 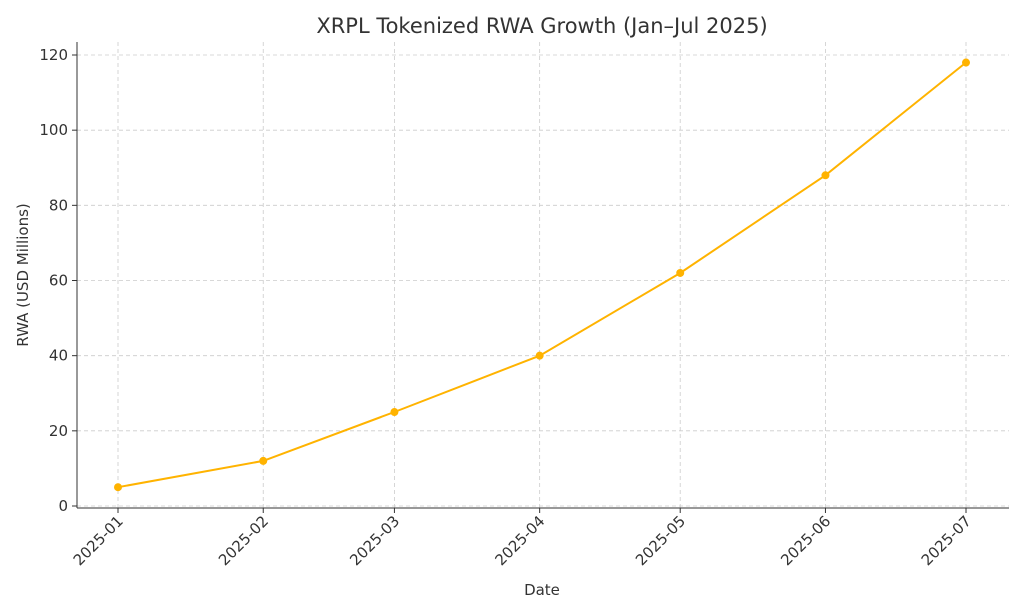 What do you see at coordinates (541, 26) in the screenshot?
I see `chart-title: XRPL Tokenized RWA Growth (Jan–Jul 2025)` at bounding box center [541, 26].